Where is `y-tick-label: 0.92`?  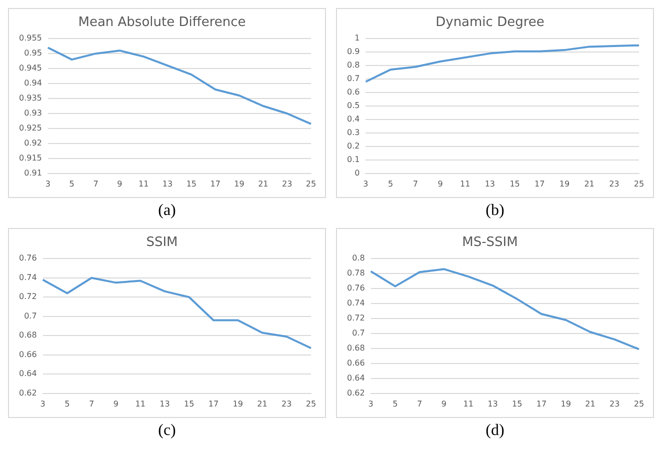
y-tick-label: 0.92 is located at coordinates (33, 143).